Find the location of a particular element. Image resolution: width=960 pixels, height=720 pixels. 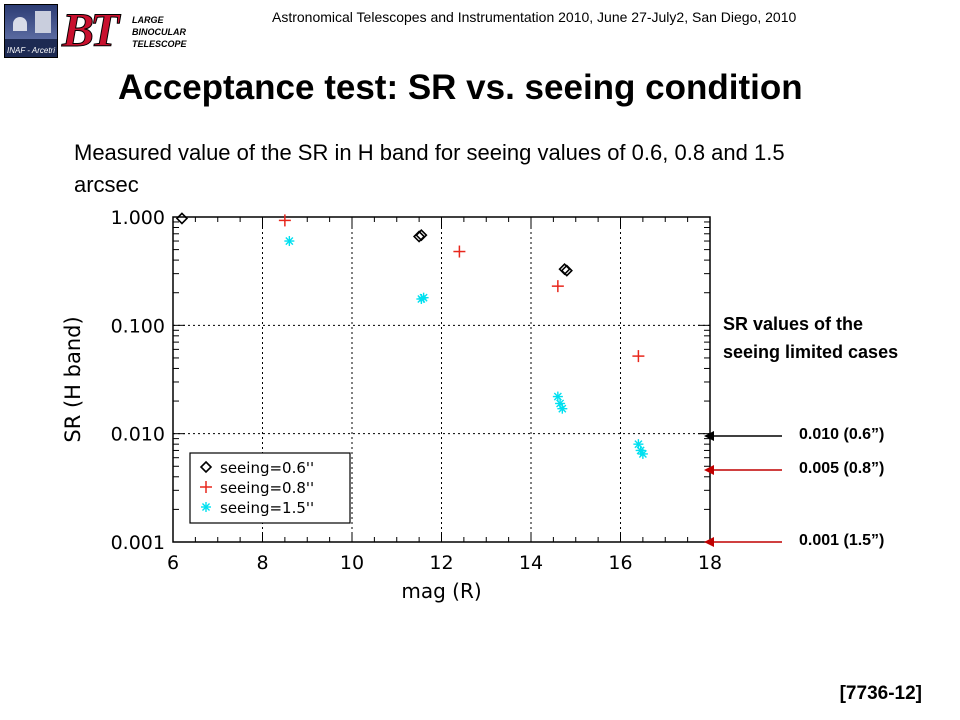

reference-value-row: 0.005 (0.8”) is located at coordinates (815, 470).